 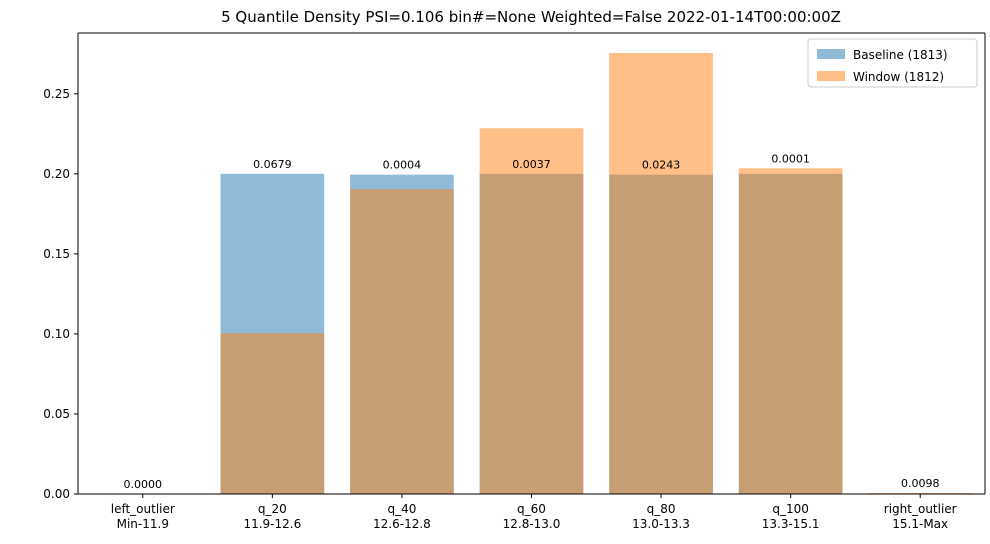 I want to click on x-tick-label: q_20, so click(x=272, y=509).